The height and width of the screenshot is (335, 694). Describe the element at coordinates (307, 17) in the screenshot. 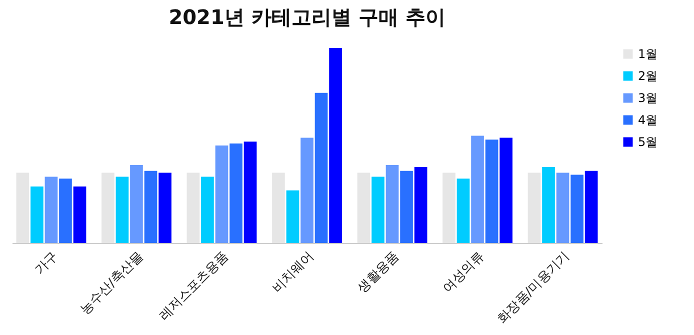

I see `chart-title: 2021년 카테고리별 구매 추이` at that location.